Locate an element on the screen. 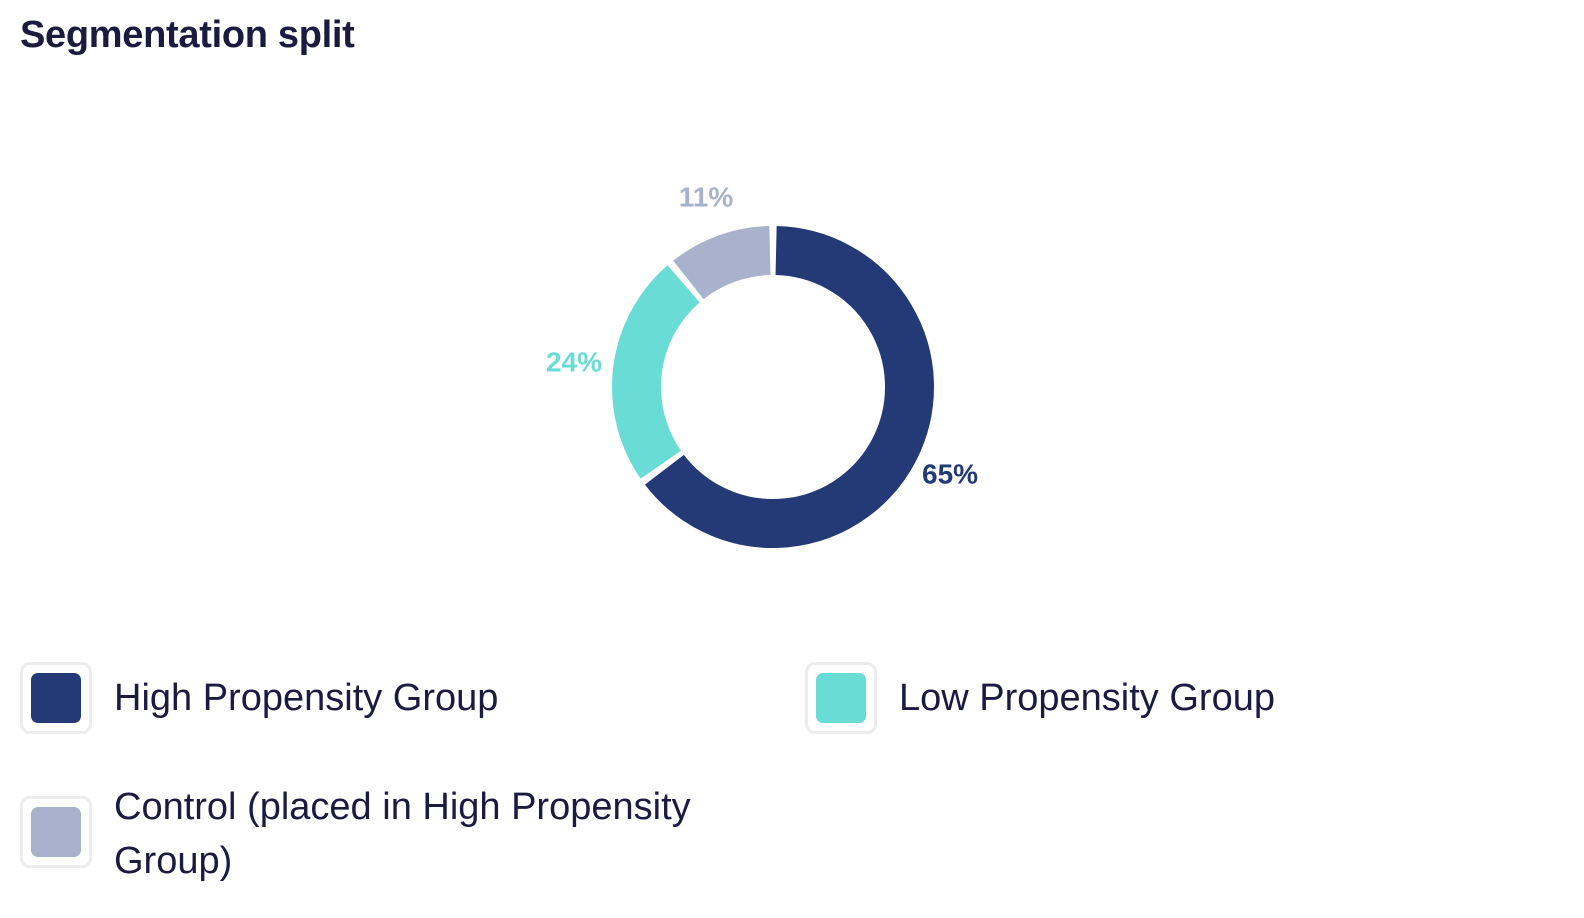  legend-swatch-control is located at coordinates (56, 832).